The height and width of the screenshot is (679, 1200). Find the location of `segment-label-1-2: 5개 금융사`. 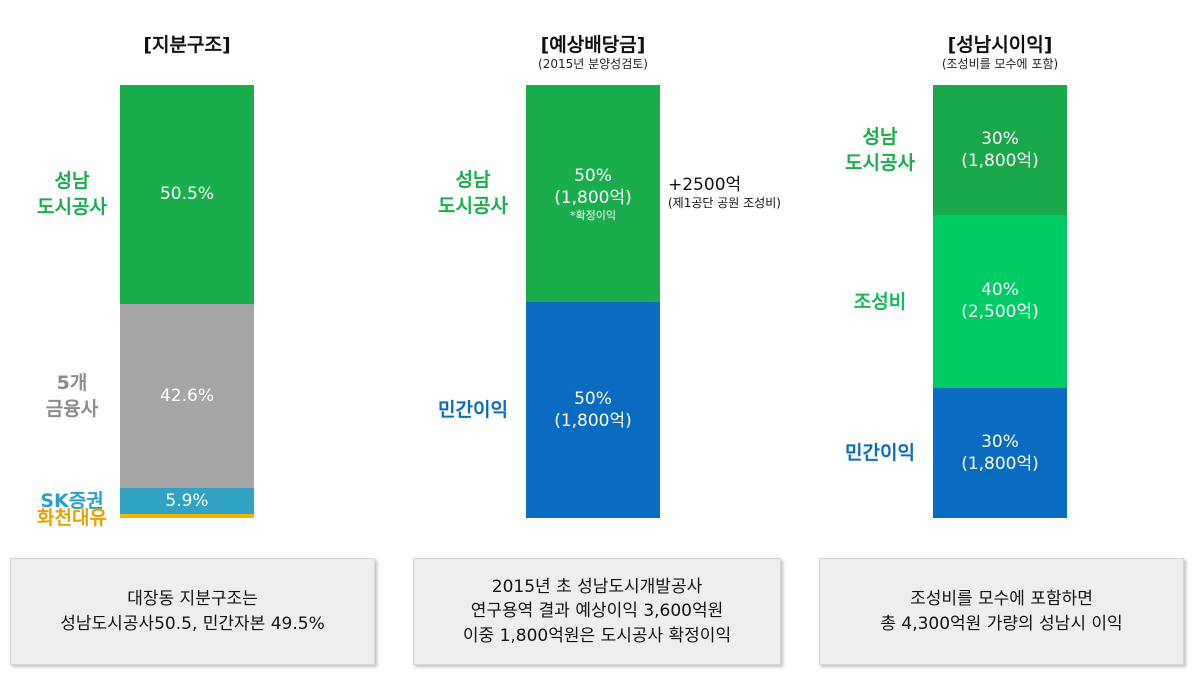

segment-label-1-2: 5개 금융사 is located at coordinates (72, 395).